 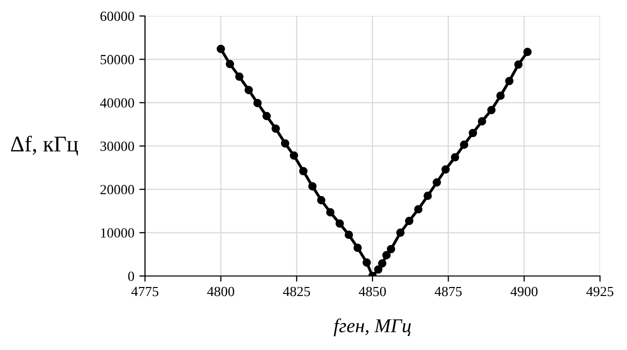 I want to click on y-tick-label: 40000, so click(x=117, y=103).